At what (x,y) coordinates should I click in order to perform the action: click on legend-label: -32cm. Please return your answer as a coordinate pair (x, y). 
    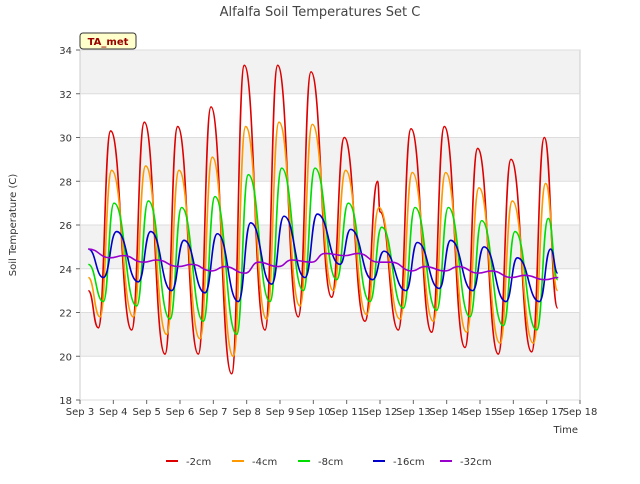
    Looking at the image, I should click on (476, 462).